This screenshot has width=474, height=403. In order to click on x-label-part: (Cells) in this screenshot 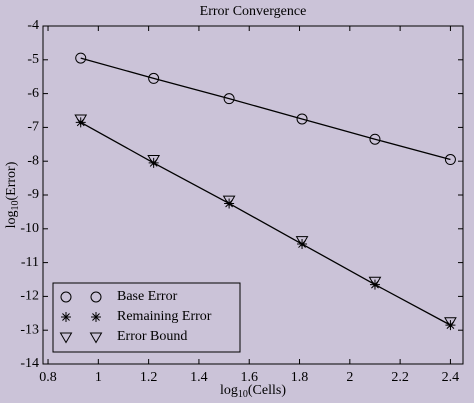, I will do `click(267, 390)`.